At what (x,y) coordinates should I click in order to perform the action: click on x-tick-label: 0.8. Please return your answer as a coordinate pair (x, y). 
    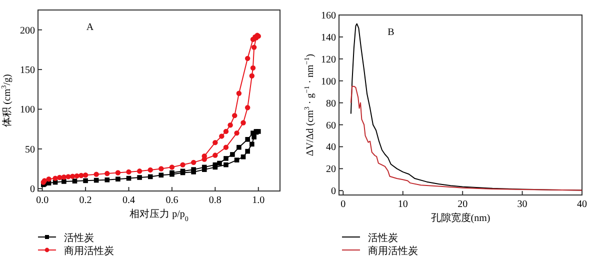
    Looking at the image, I should click on (215, 200).